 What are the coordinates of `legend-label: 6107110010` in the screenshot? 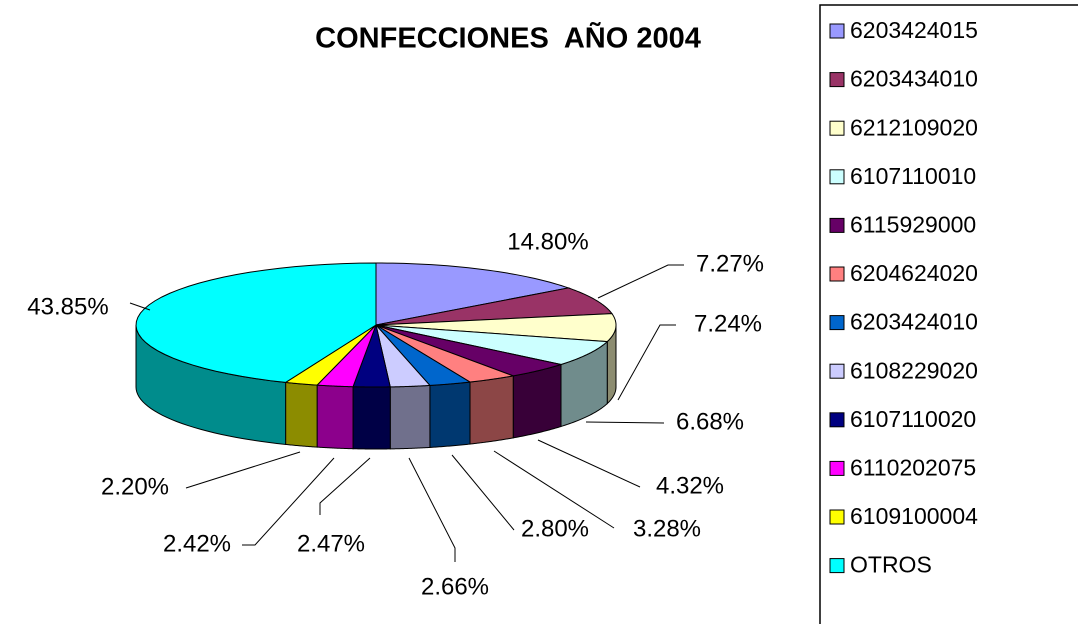 It's located at (913, 176).